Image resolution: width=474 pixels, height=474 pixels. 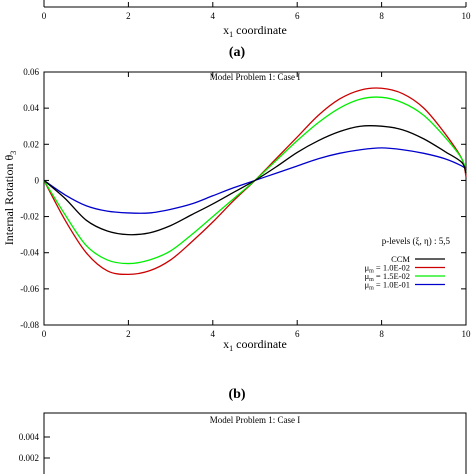 I want to click on y-tick-label: 0.06, so click(x=31, y=72).